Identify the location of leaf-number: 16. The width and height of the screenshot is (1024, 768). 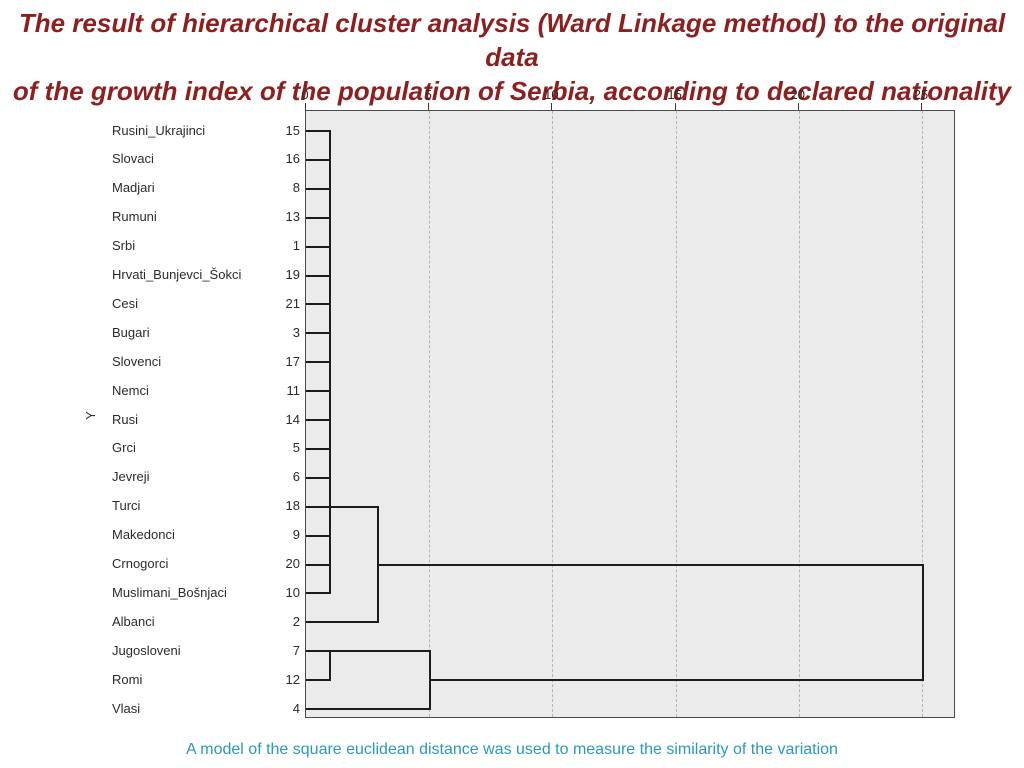
(292, 159).